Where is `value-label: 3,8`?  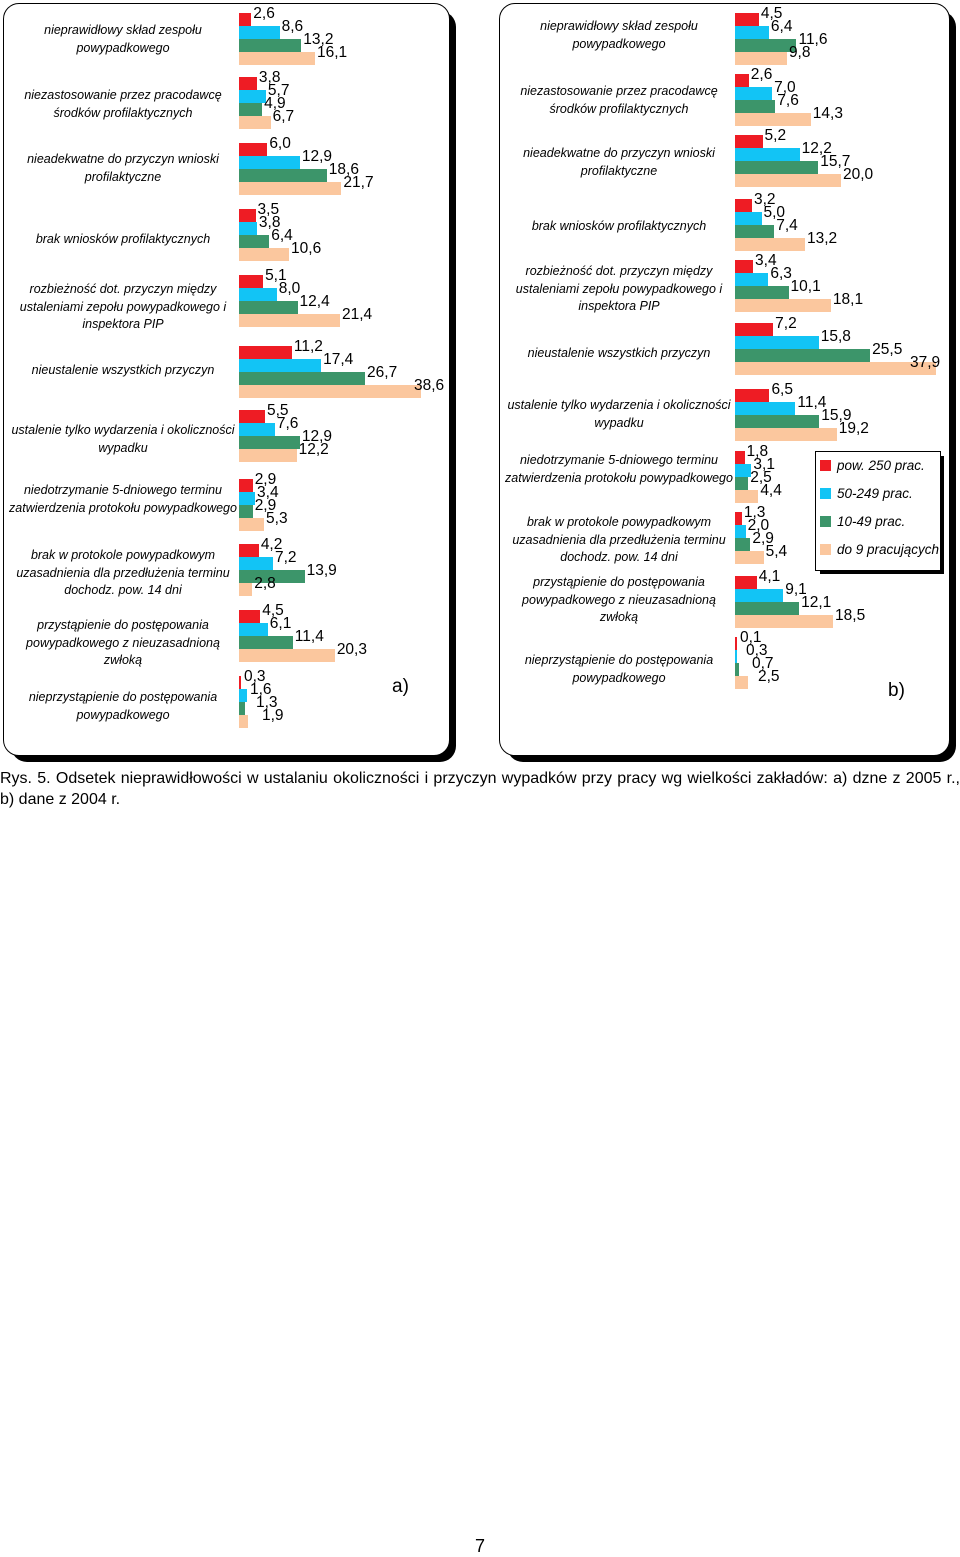 value-label: 3,8 is located at coordinates (269, 222).